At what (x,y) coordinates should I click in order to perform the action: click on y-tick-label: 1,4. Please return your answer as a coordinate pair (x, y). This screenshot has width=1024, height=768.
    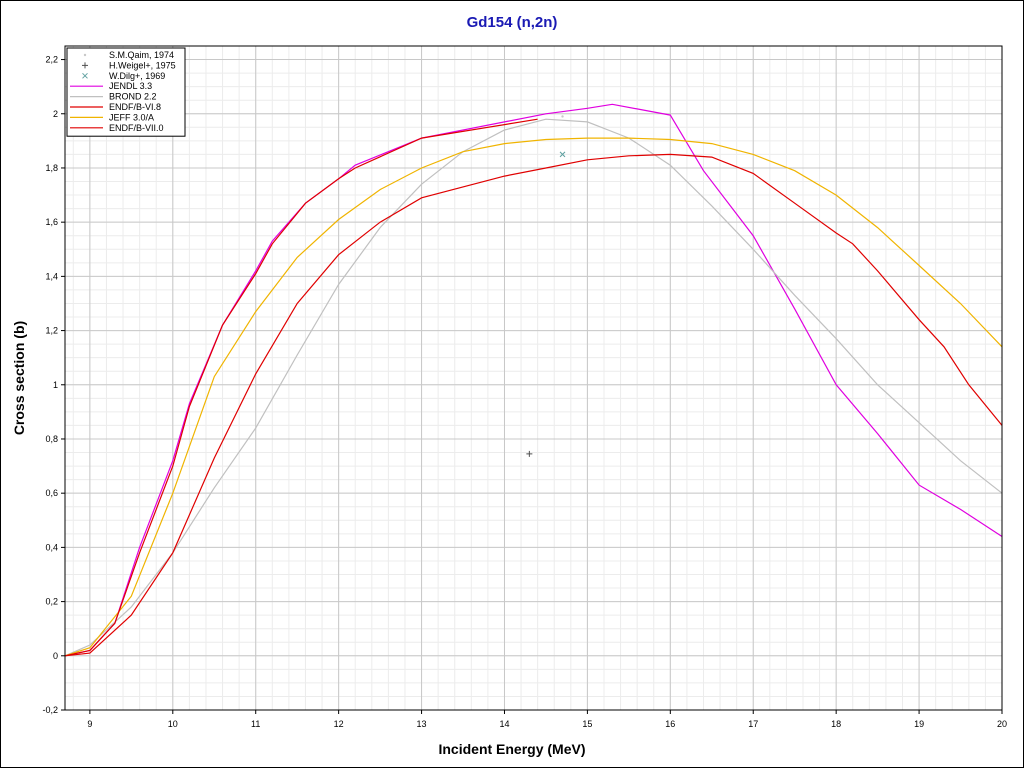
    Looking at the image, I should click on (51, 276).